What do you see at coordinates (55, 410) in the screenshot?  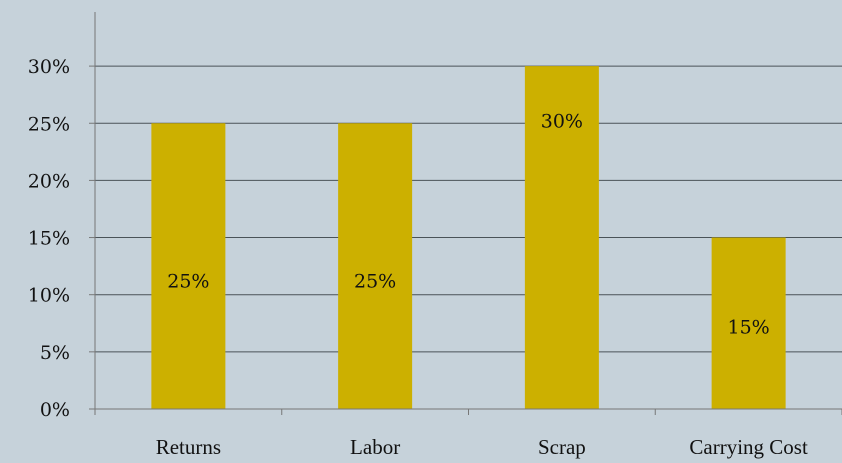 I see `y-tick-label: 0%` at bounding box center [55, 410].